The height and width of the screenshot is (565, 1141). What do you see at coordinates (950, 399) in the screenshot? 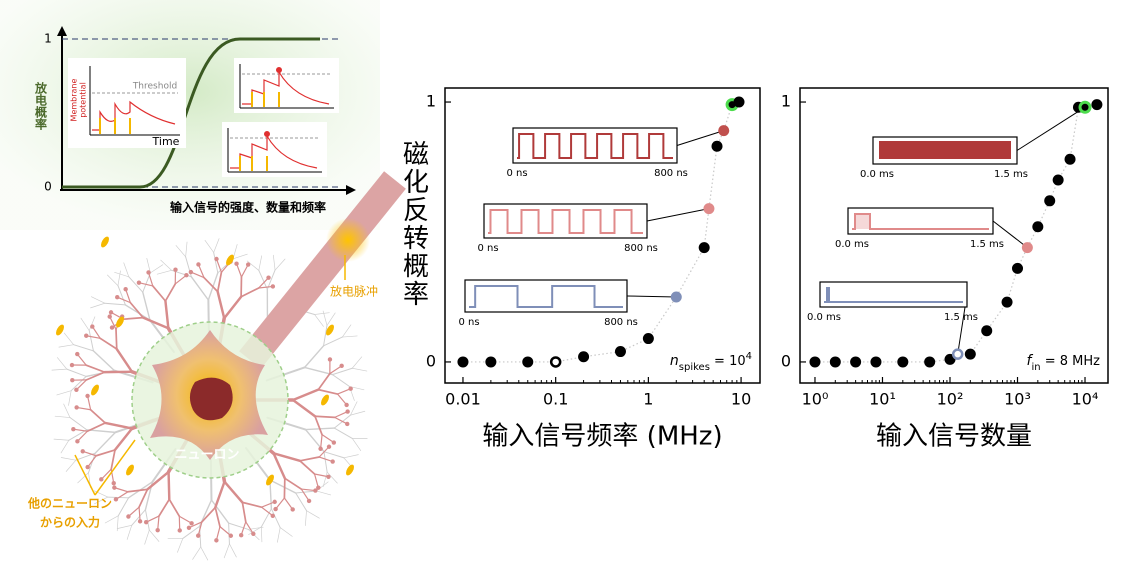
I see `x-tick-label: 10²` at bounding box center [950, 399].